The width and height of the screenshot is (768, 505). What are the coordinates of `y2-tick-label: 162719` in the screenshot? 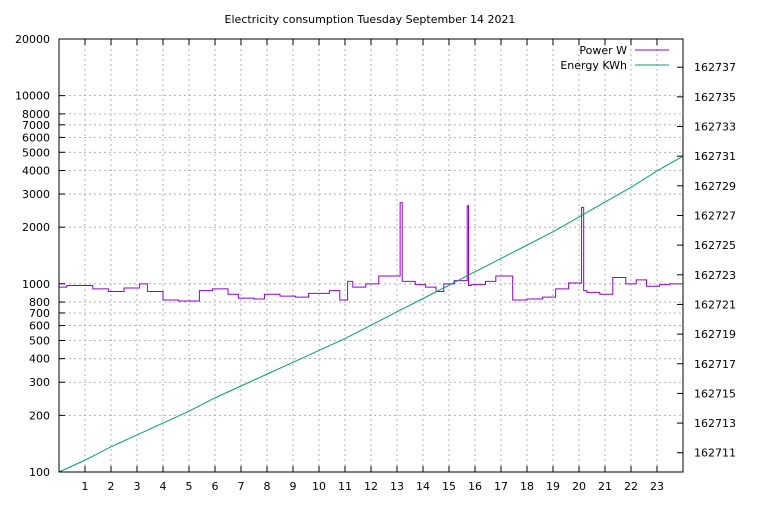 It's located at (715, 334).